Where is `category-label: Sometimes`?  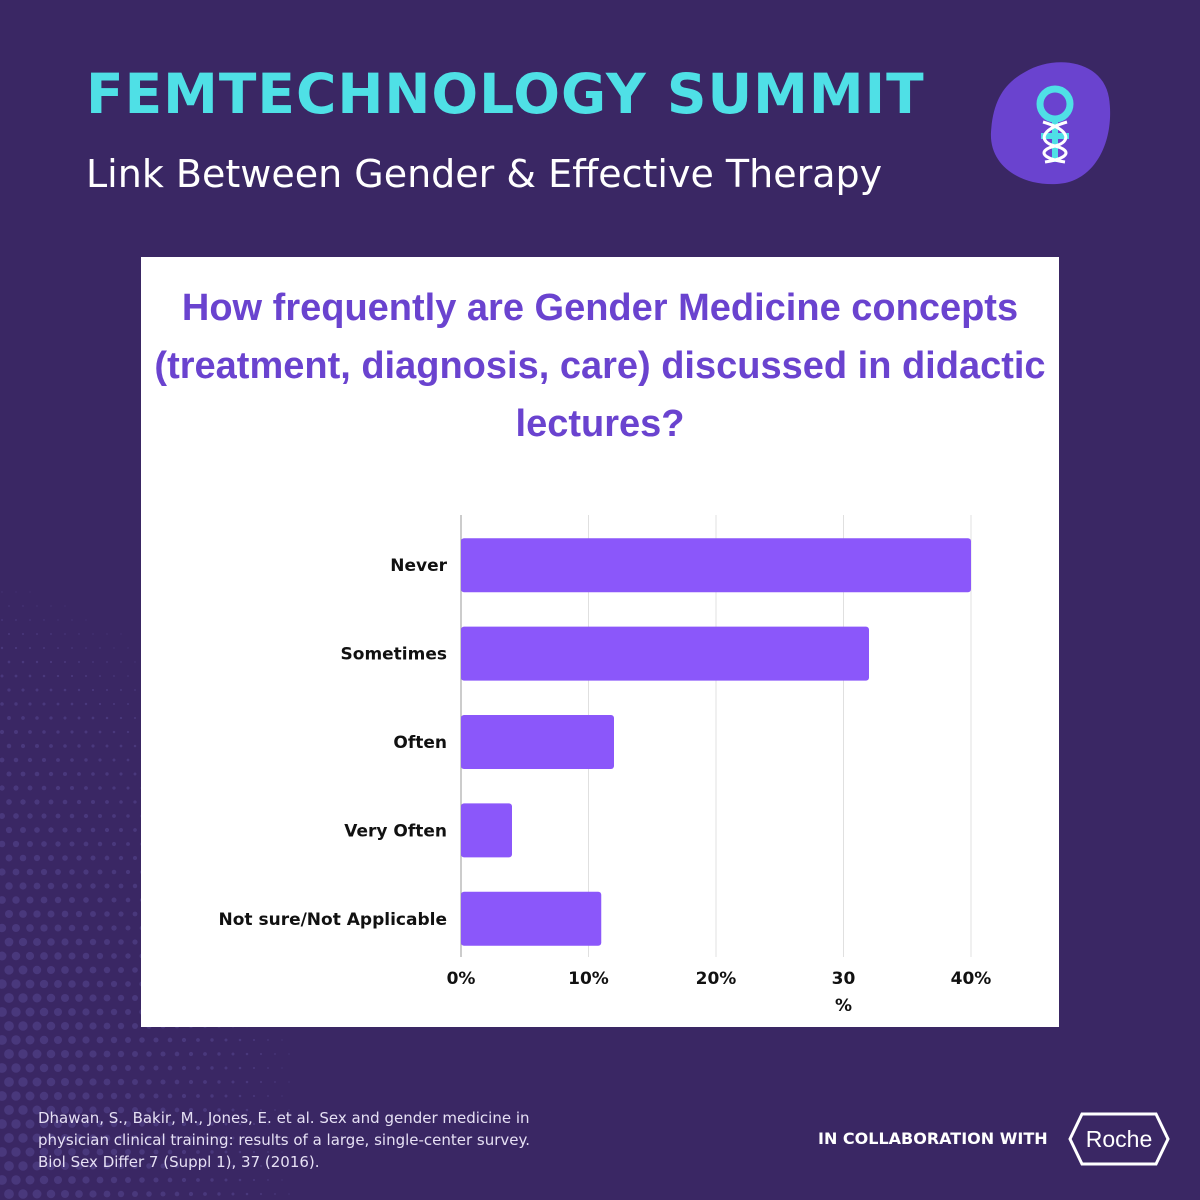 category-label: Sometimes is located at coordinates (394, 655).